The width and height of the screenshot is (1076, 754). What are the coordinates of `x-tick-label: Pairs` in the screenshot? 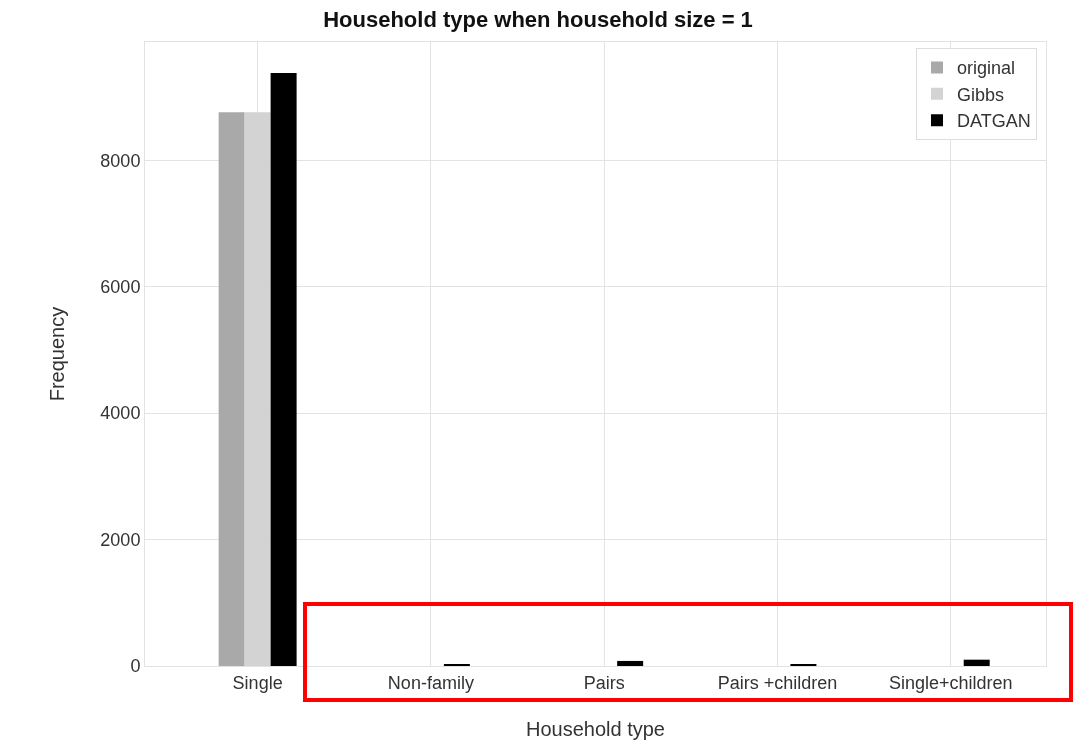 It's located at (604, 682).